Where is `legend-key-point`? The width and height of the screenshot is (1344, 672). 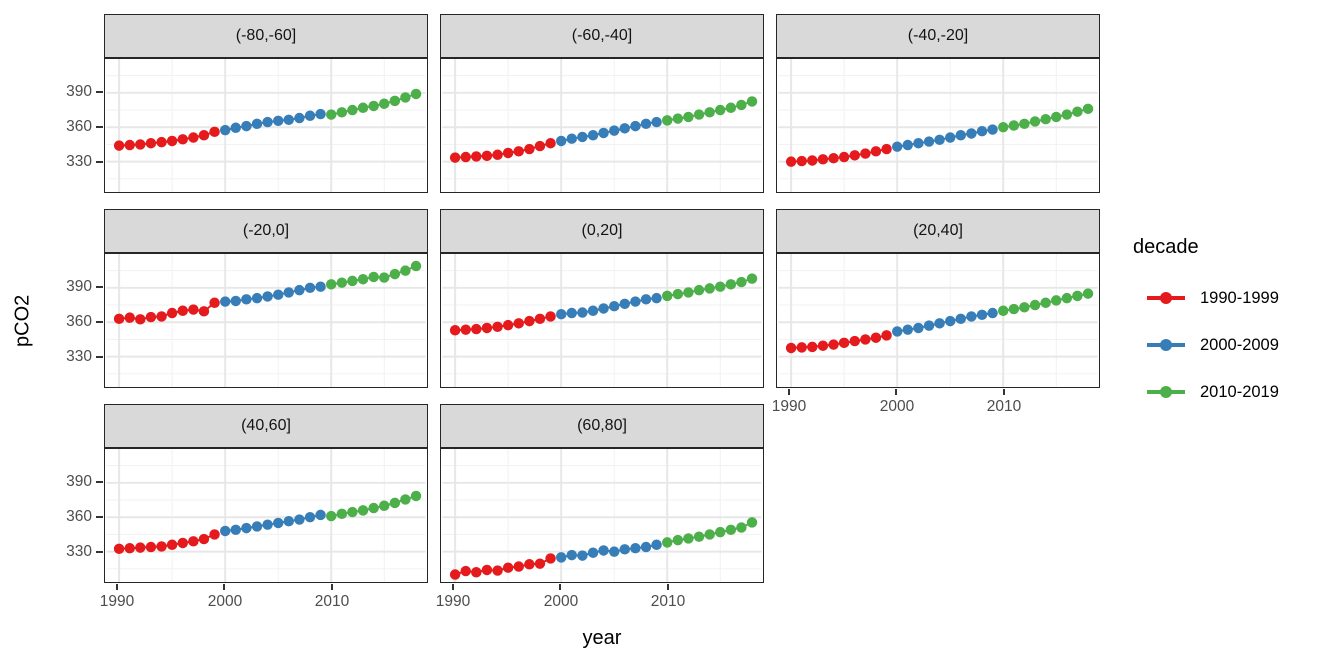
legend-key-point is located at coordinates (1166, 298).